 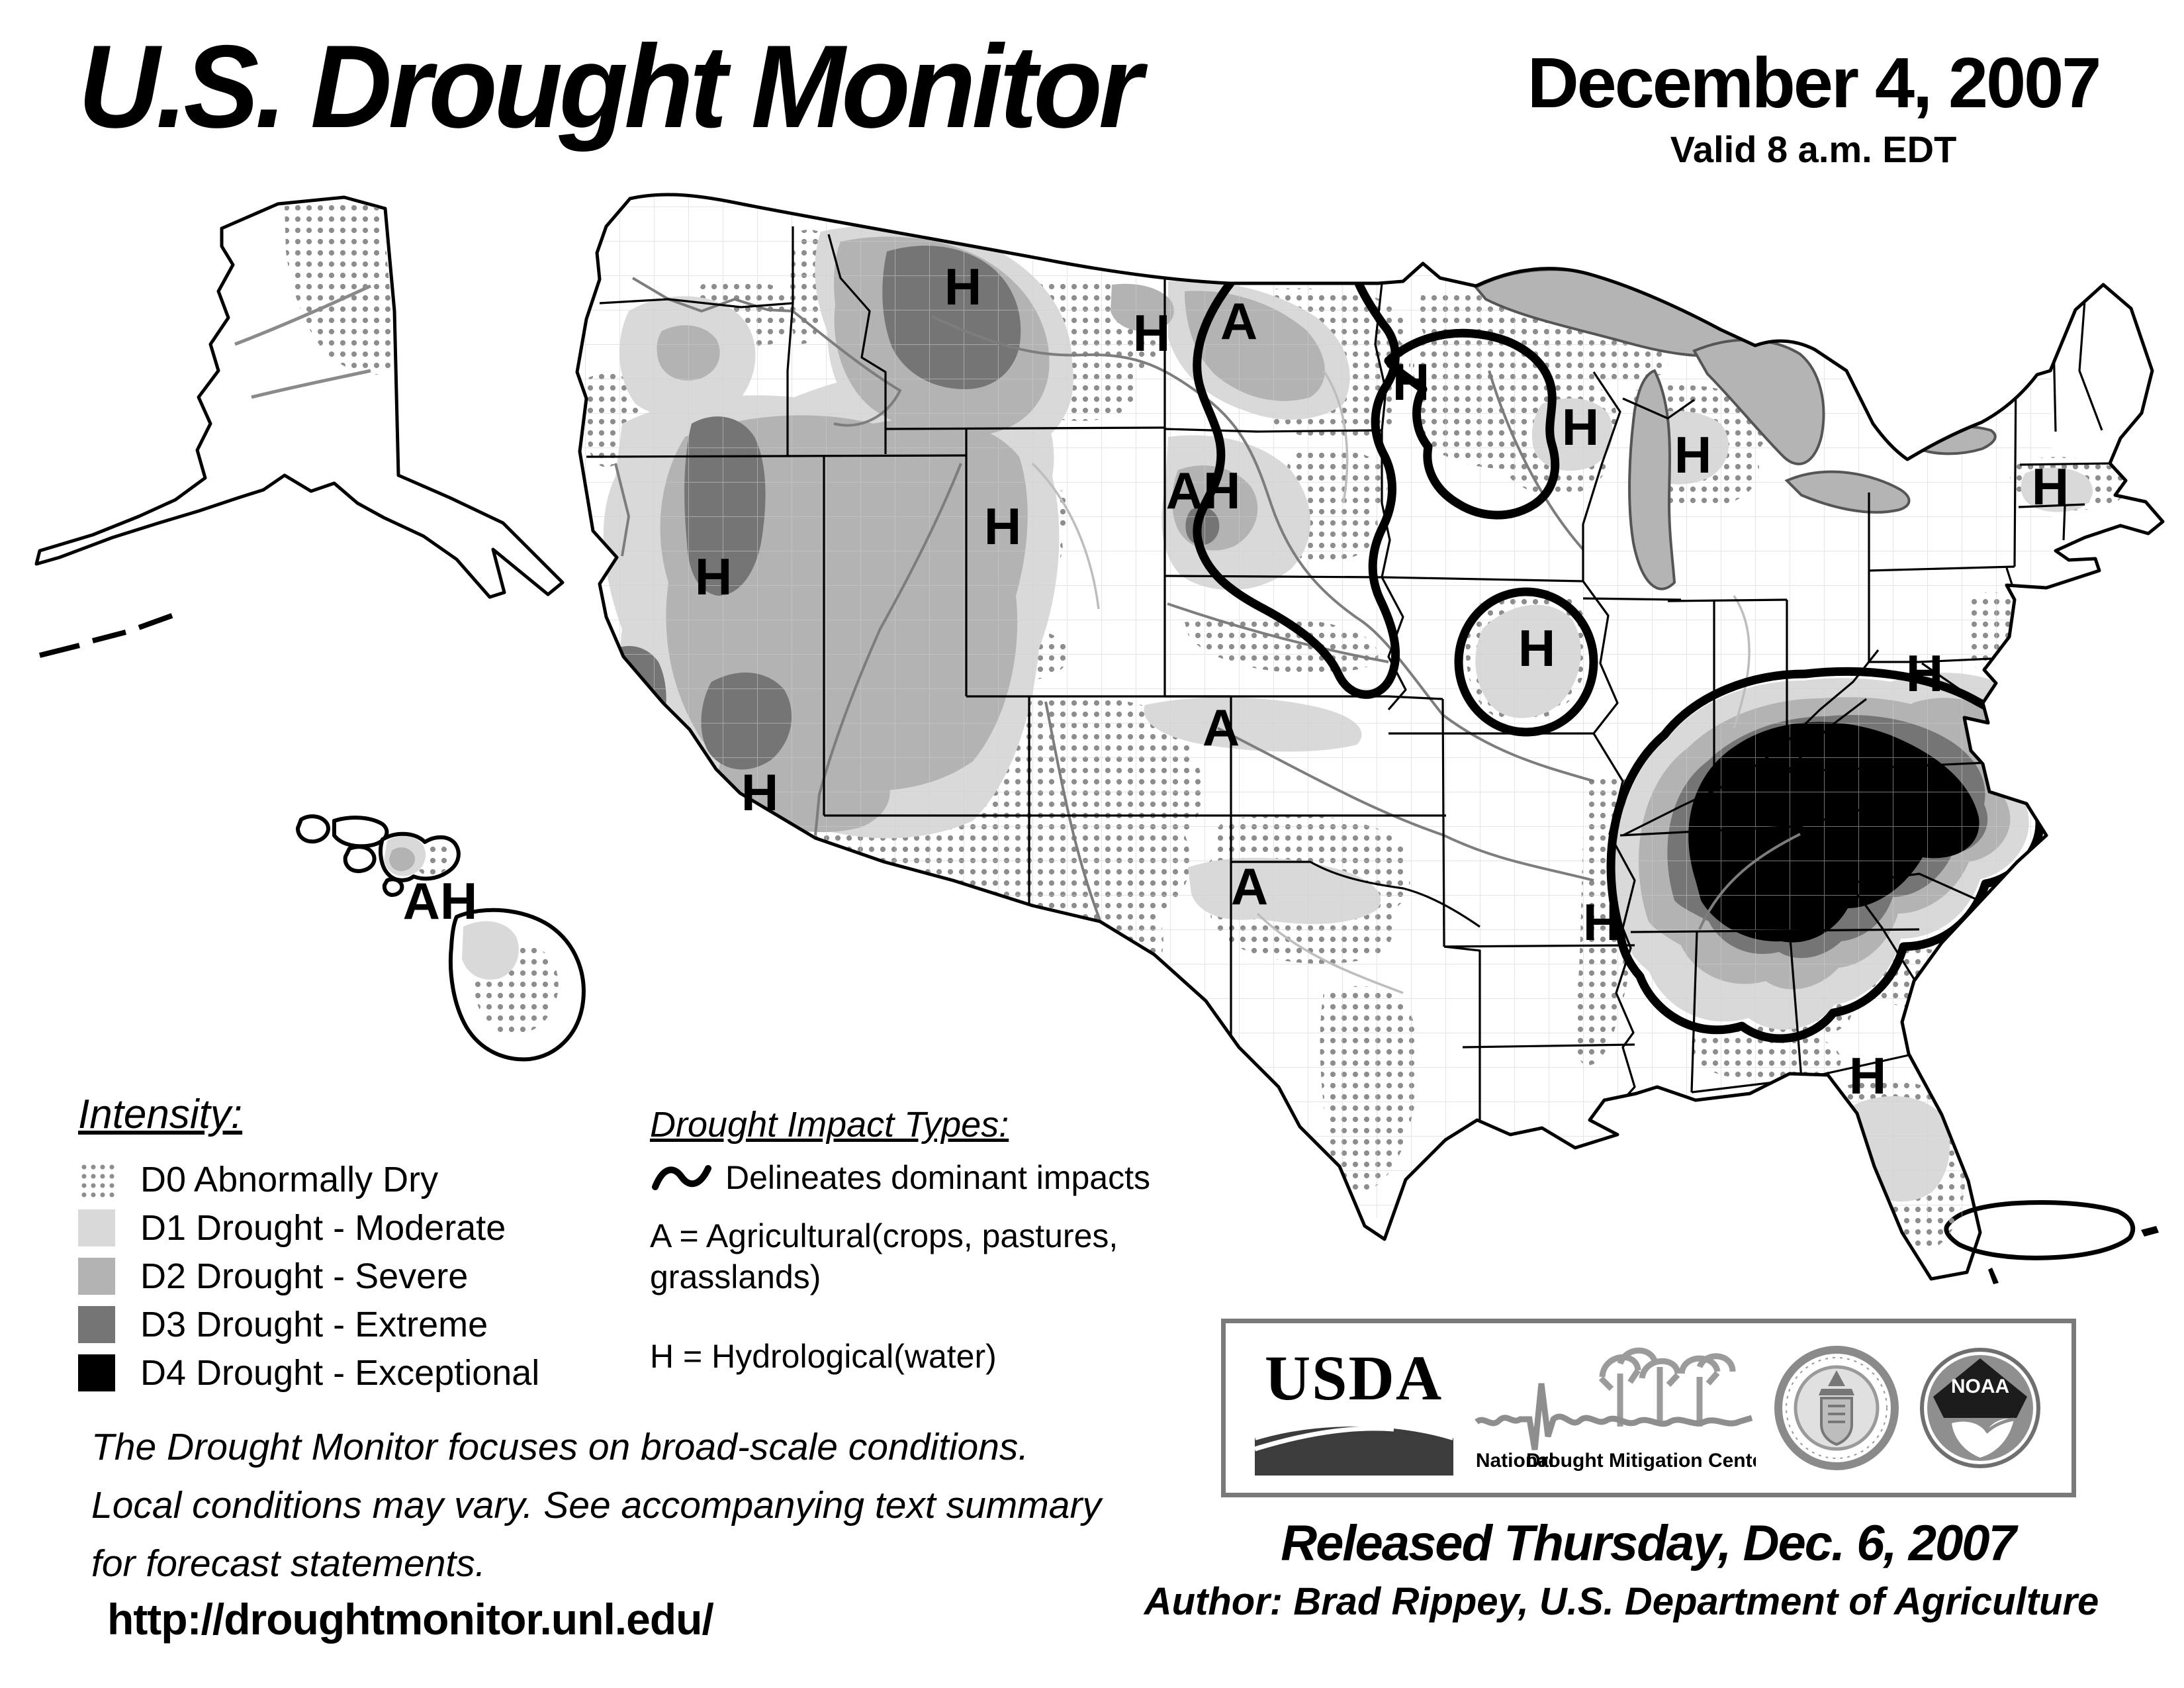 I want to click on map-date: December 4, 2007, so click(x=1814, y=82).